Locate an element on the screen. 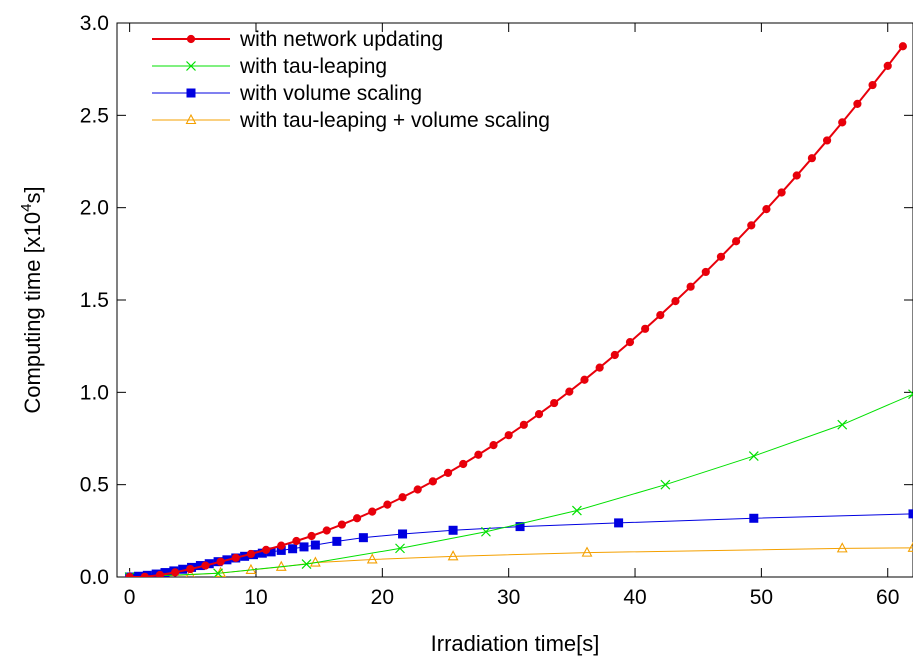 This screenshot has height=663, width=913. y-axis-title: Computing time [x104s] is located at coordinates (31, 299).